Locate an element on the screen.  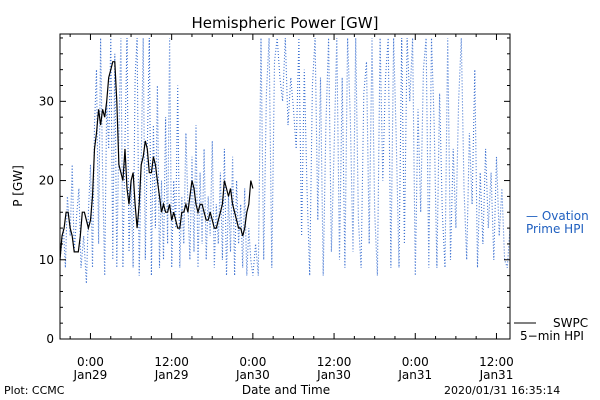
legend-ovation-line1: — Ovation is located at coordinates (557, 216).